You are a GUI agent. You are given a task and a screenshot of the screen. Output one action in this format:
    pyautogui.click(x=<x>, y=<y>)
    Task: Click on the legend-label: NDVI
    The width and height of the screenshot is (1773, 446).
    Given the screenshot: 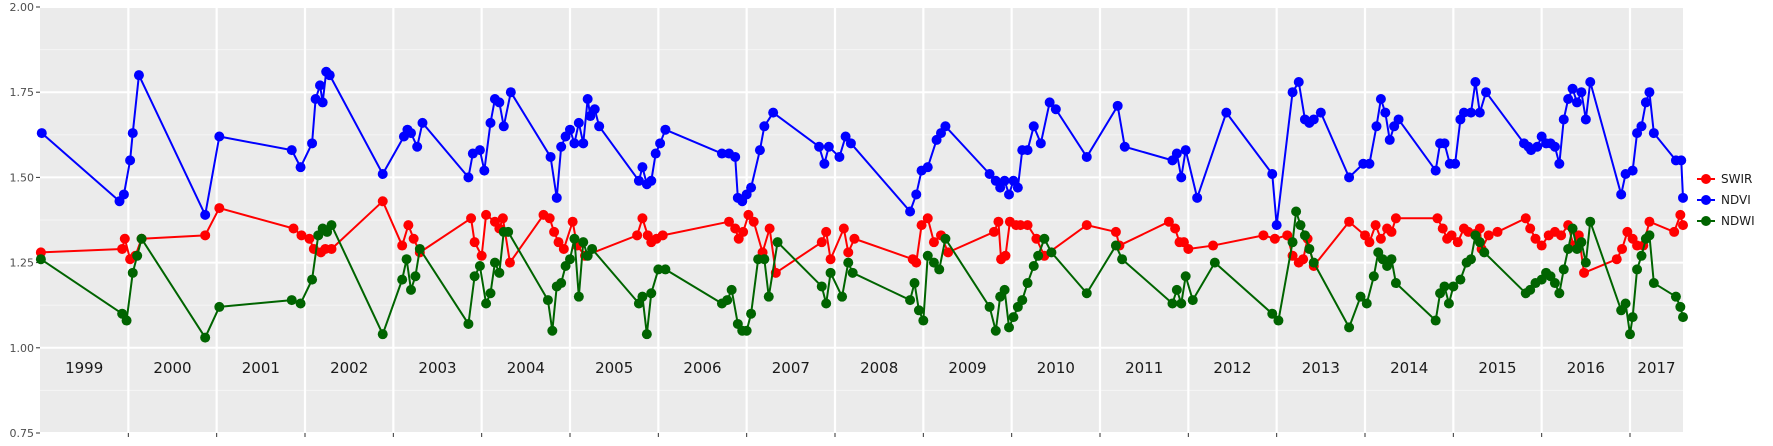 What is the action you would take?
    pyautogui.click(x=1736, y=200)
    